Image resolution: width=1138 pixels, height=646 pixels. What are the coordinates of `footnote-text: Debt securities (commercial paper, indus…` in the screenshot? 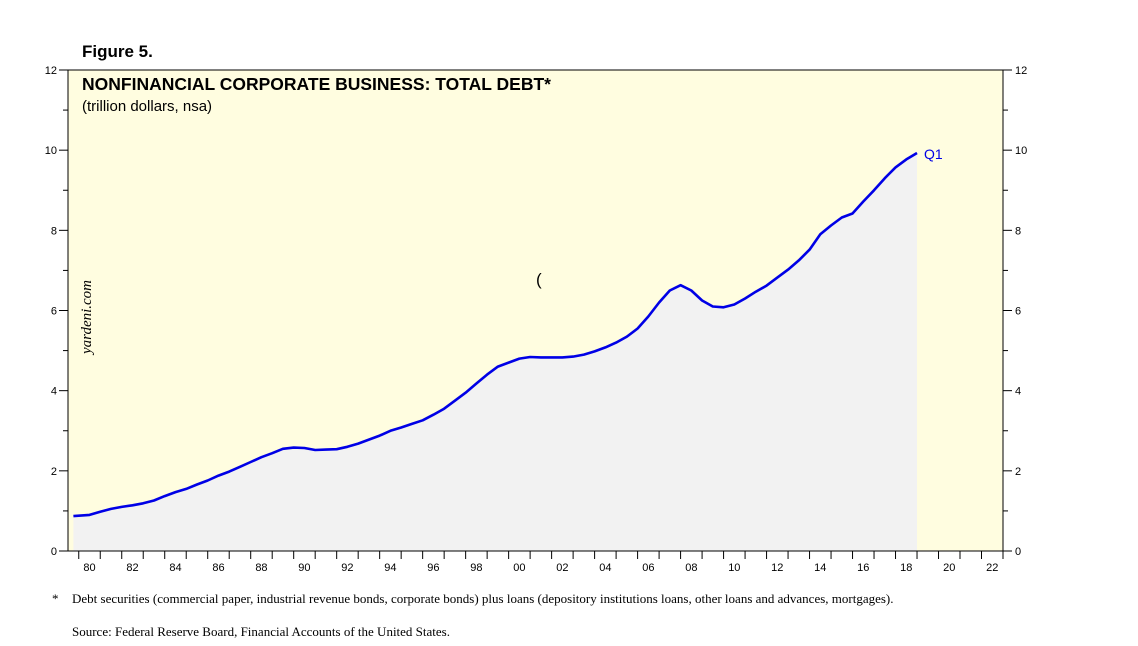 It's located at (483, 598).